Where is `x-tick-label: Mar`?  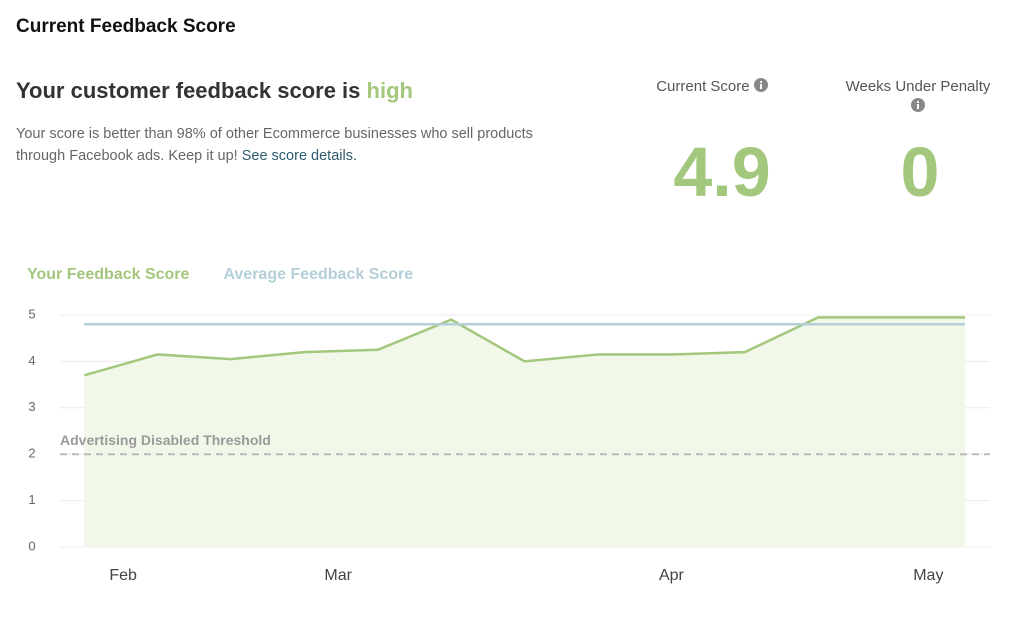
x-tick-label: Mar is located at coordinates (338, 575).